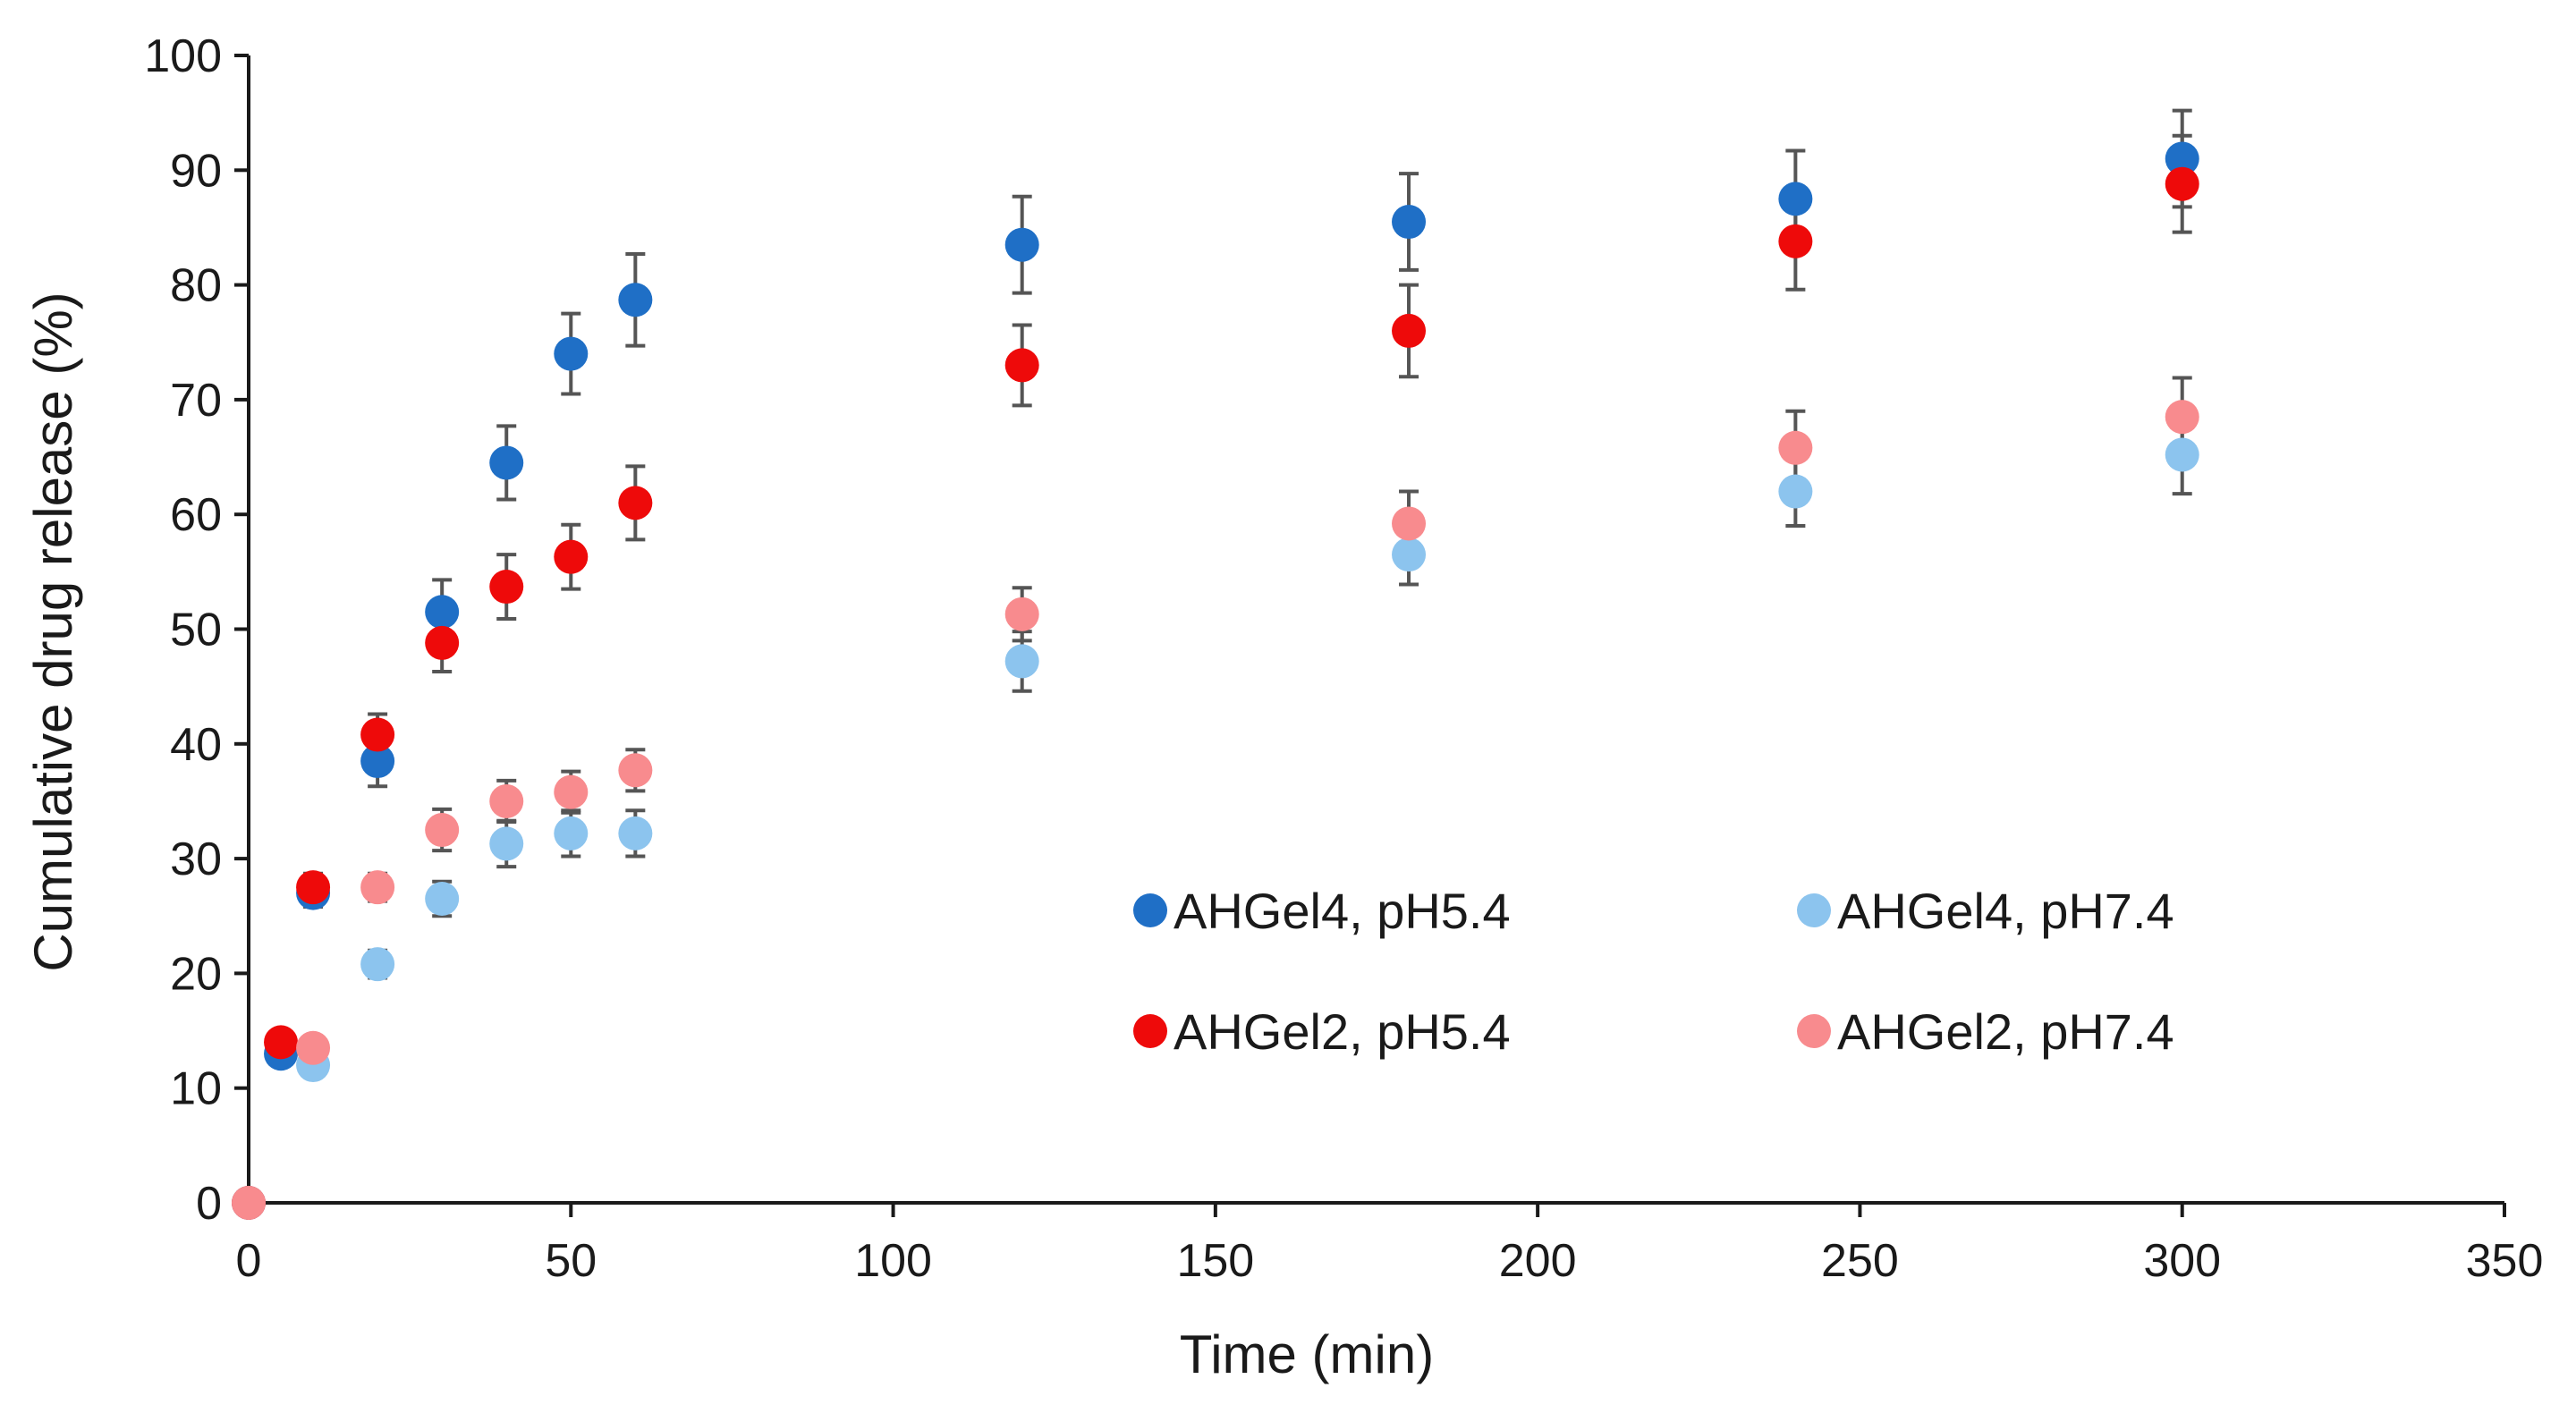 The height and width of the screenshot is (1413, 2576). I want to click on x-tick-label: 300, so click(2182, 1261).